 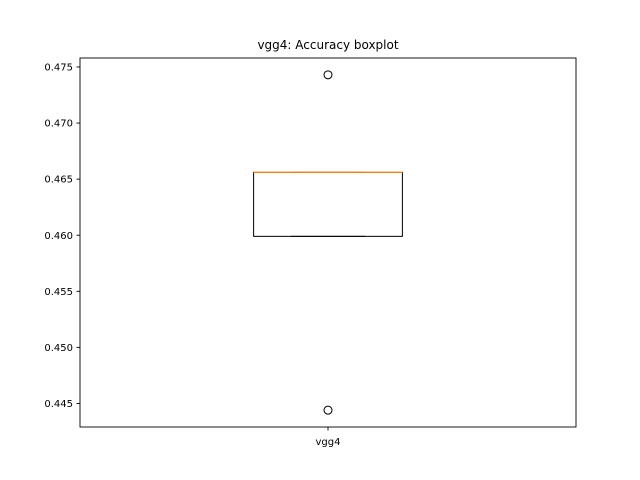 What do you see at coordinates (58, 68) in the screenshot?
I see `y-tick-label: 0.475` at bounding box center [58, 68].